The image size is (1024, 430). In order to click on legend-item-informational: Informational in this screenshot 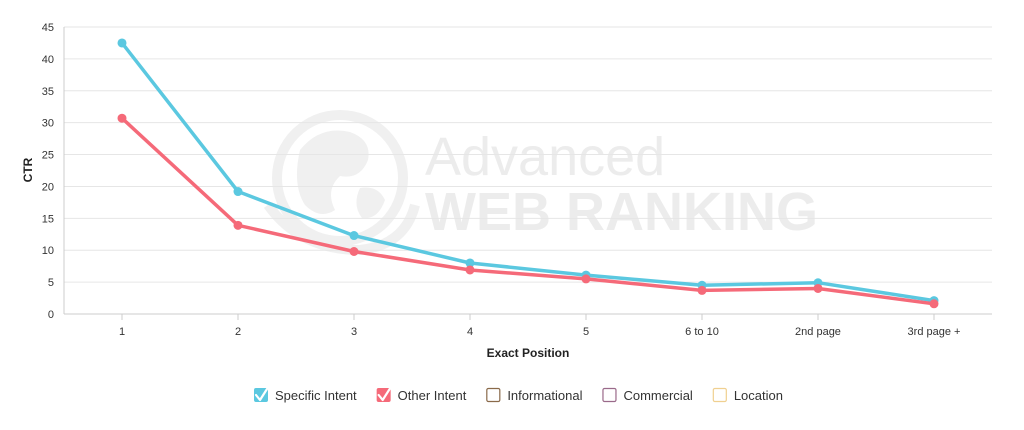, I will do `click(534, 395)`.